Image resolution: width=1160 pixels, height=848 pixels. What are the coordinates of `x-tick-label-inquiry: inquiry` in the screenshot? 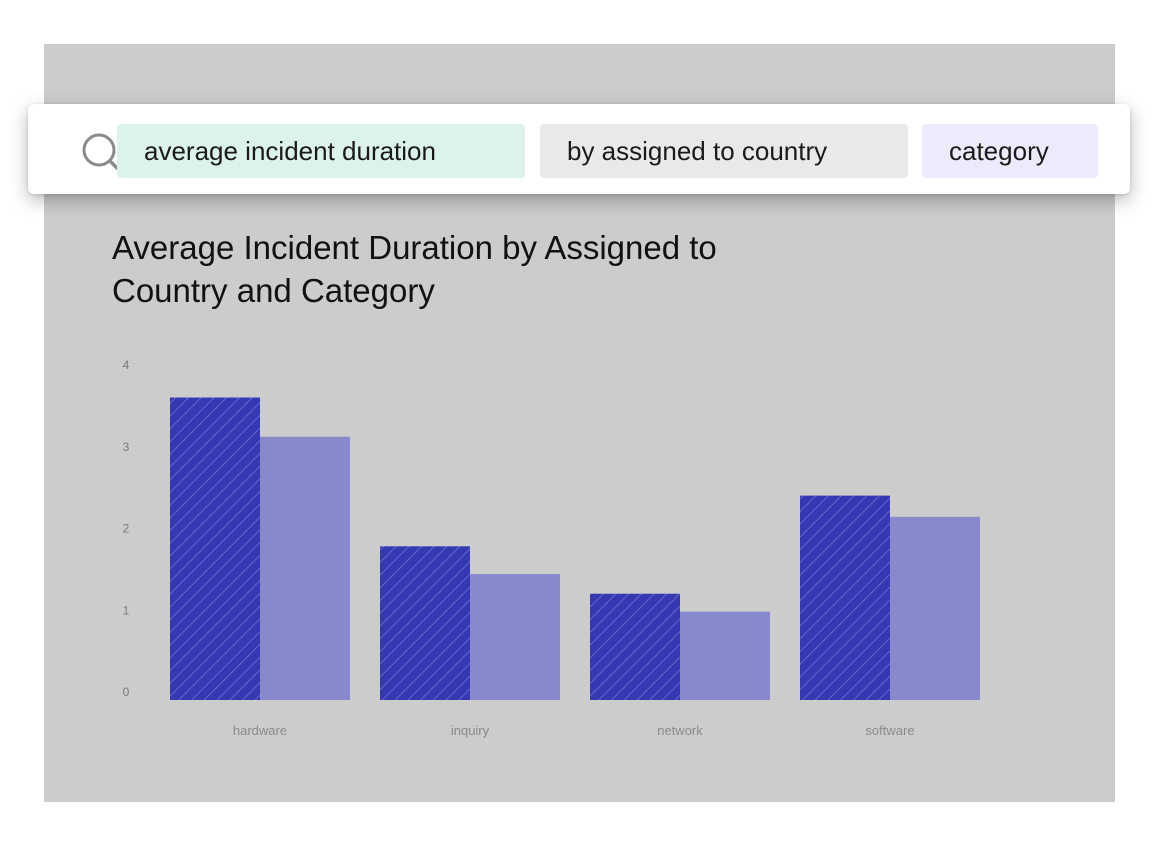 It's located at (470, 730).